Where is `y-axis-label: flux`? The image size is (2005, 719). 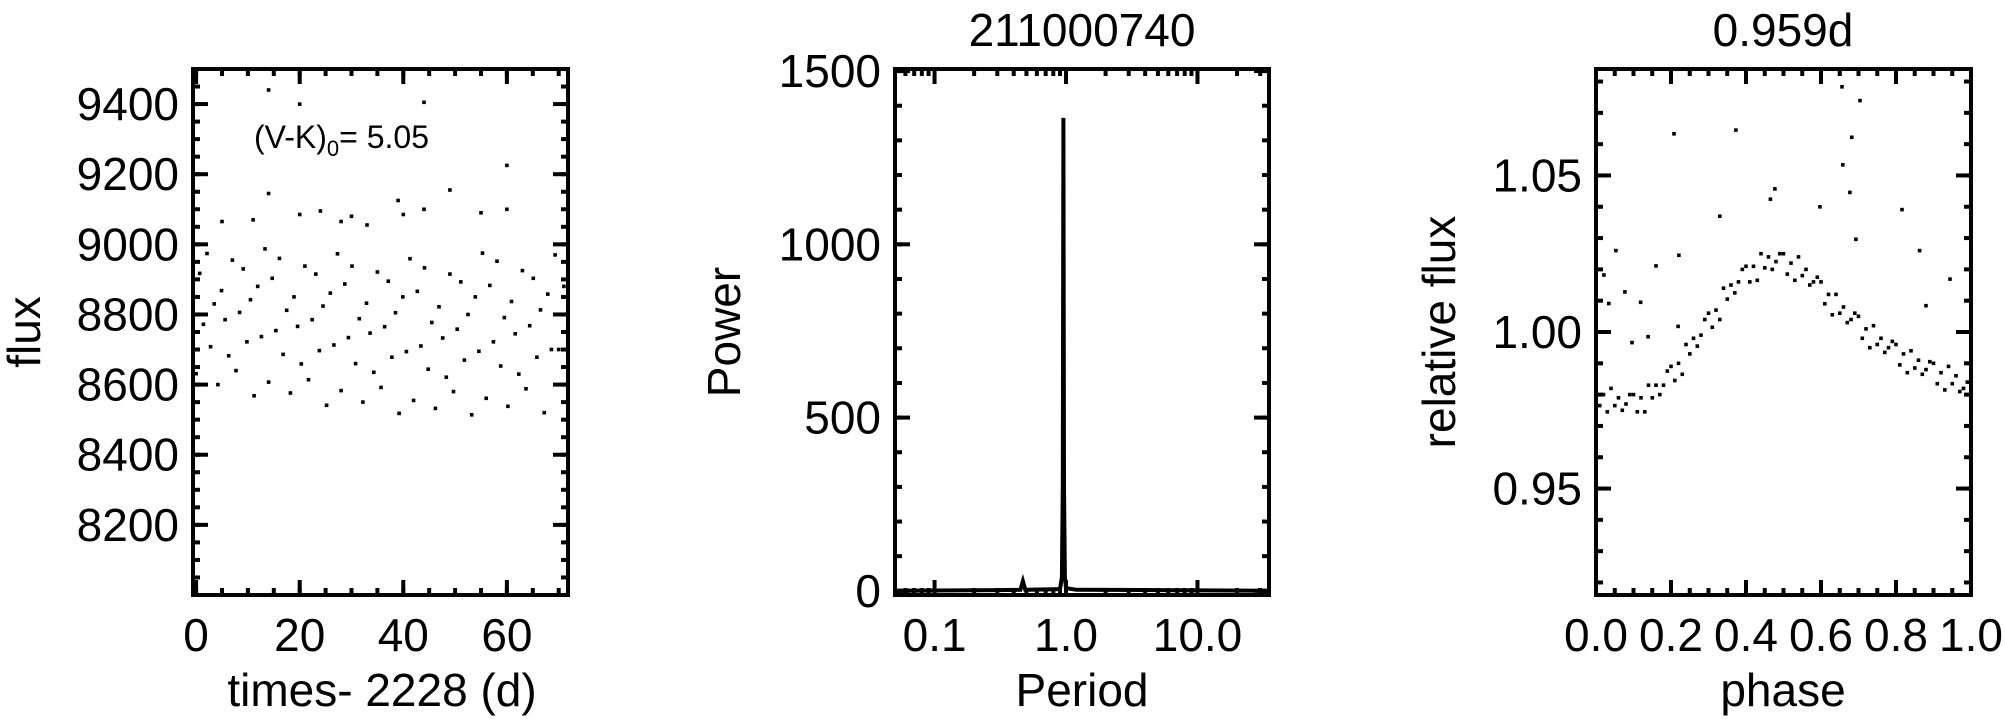
y-axis-label: flux is located at coordinates (25, 332).